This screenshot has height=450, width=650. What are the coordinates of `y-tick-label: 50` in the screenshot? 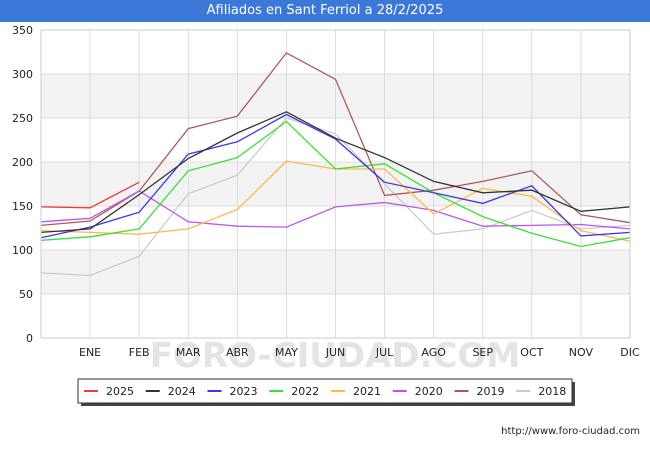 It's located at (26, 294).